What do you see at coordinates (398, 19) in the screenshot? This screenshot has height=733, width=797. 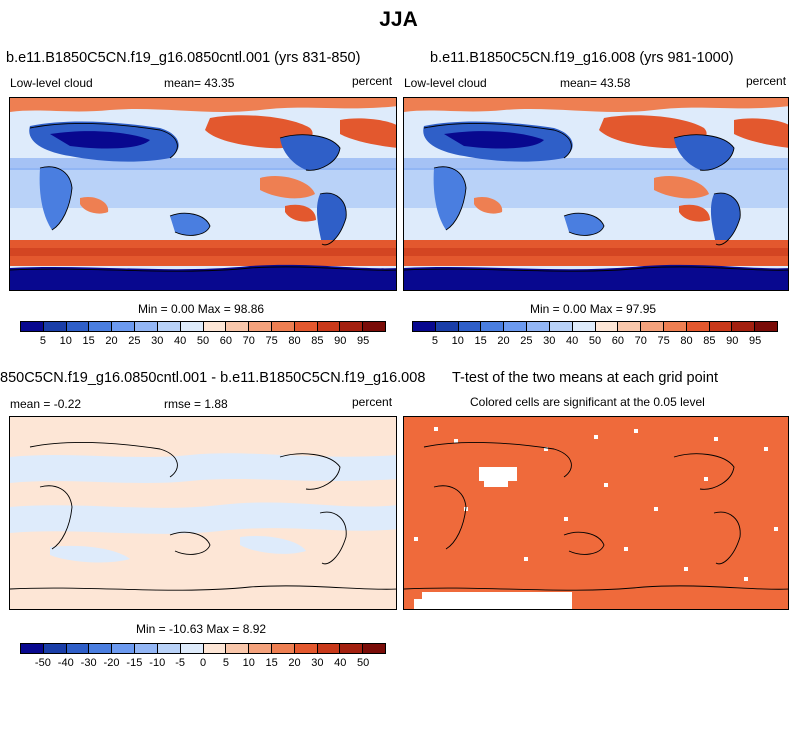 I see `figure-title: JJA` at bounding box center [398, 19].